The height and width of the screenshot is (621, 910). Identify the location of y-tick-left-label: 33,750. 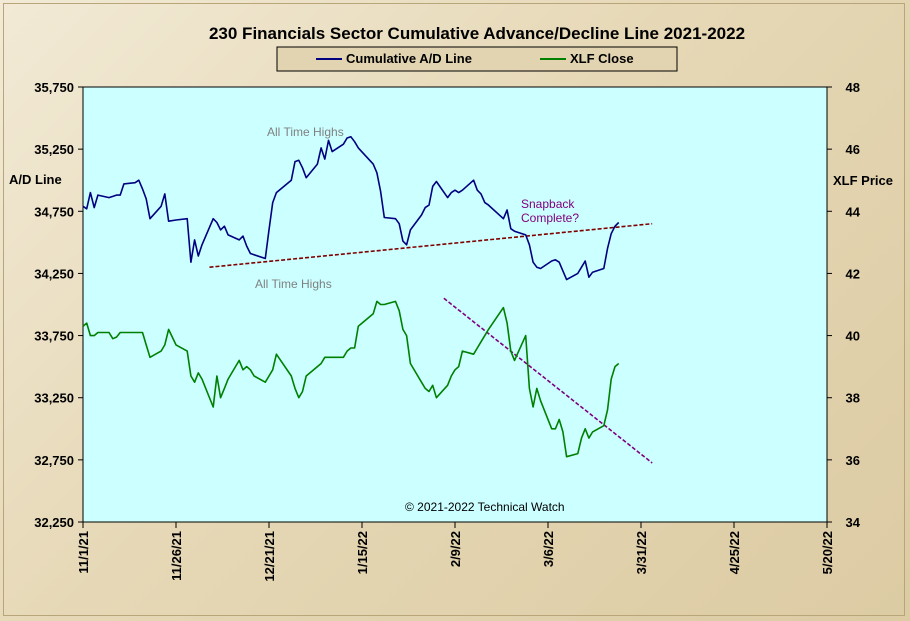
(54, 336).